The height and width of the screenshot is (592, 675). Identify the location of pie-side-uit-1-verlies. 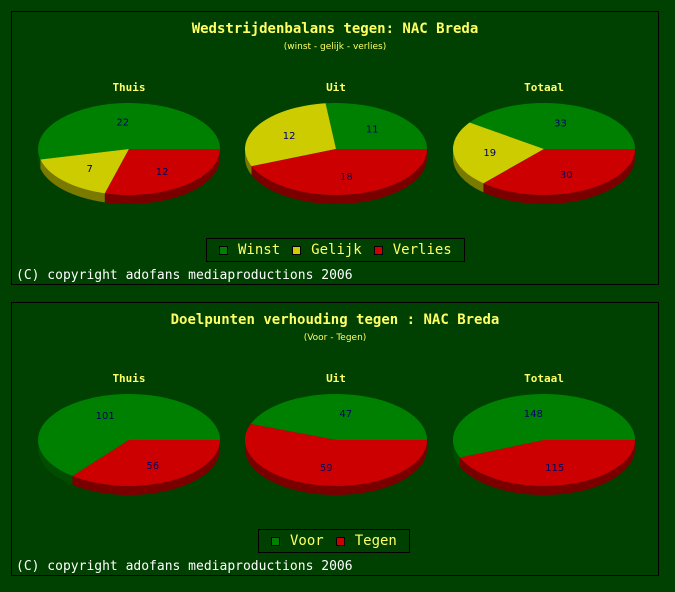
(339, 176).